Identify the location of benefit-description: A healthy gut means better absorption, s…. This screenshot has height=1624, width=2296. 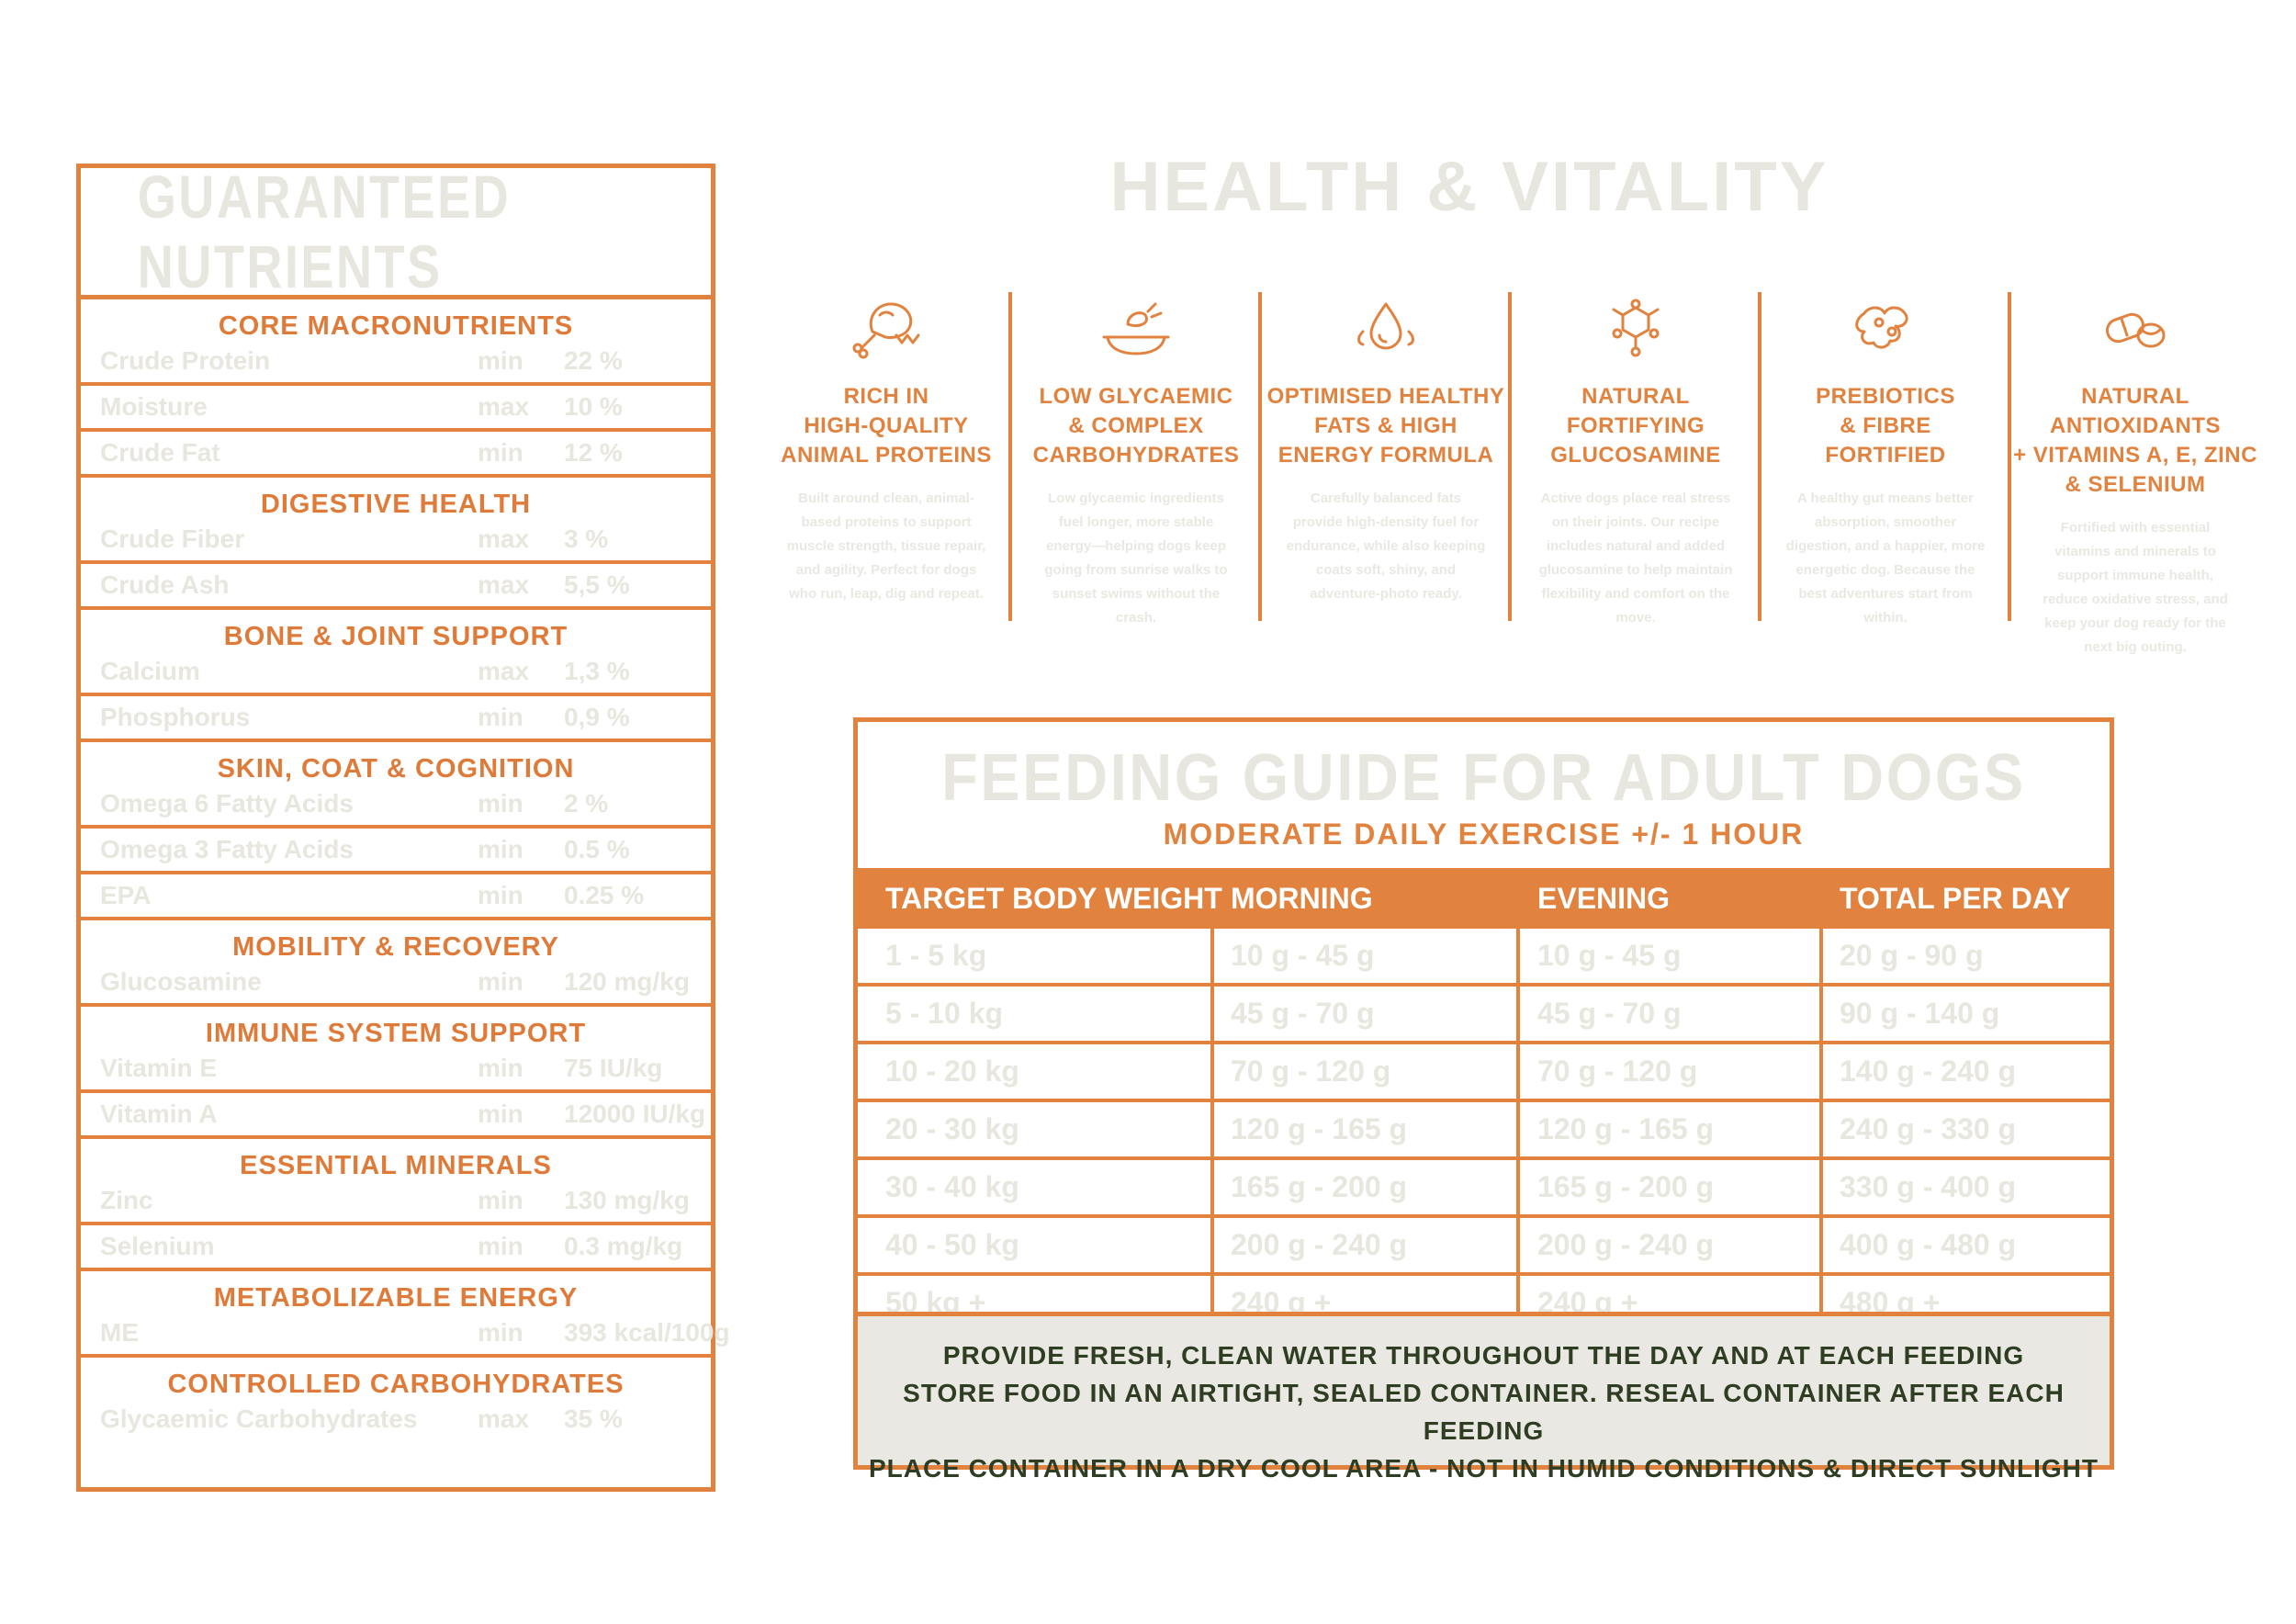
(1885, 558).